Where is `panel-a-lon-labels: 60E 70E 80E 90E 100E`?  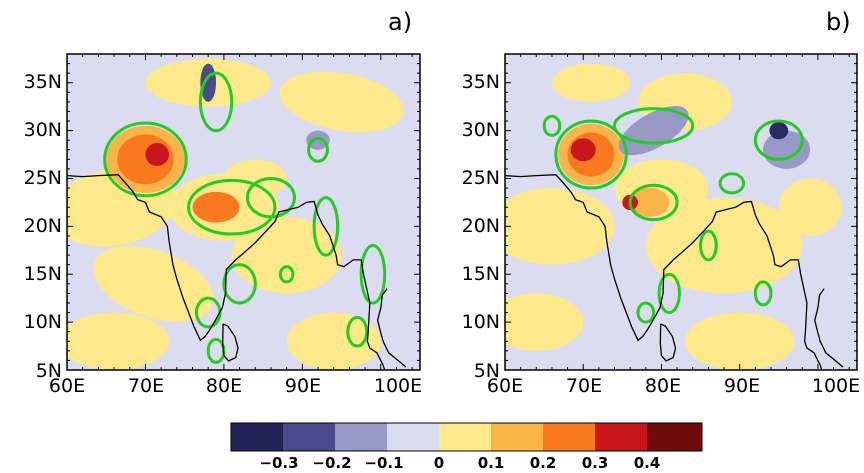 panel-a-lon-labels: 60E 70E 80E 90E 100E is located at coordinates (235, 386).